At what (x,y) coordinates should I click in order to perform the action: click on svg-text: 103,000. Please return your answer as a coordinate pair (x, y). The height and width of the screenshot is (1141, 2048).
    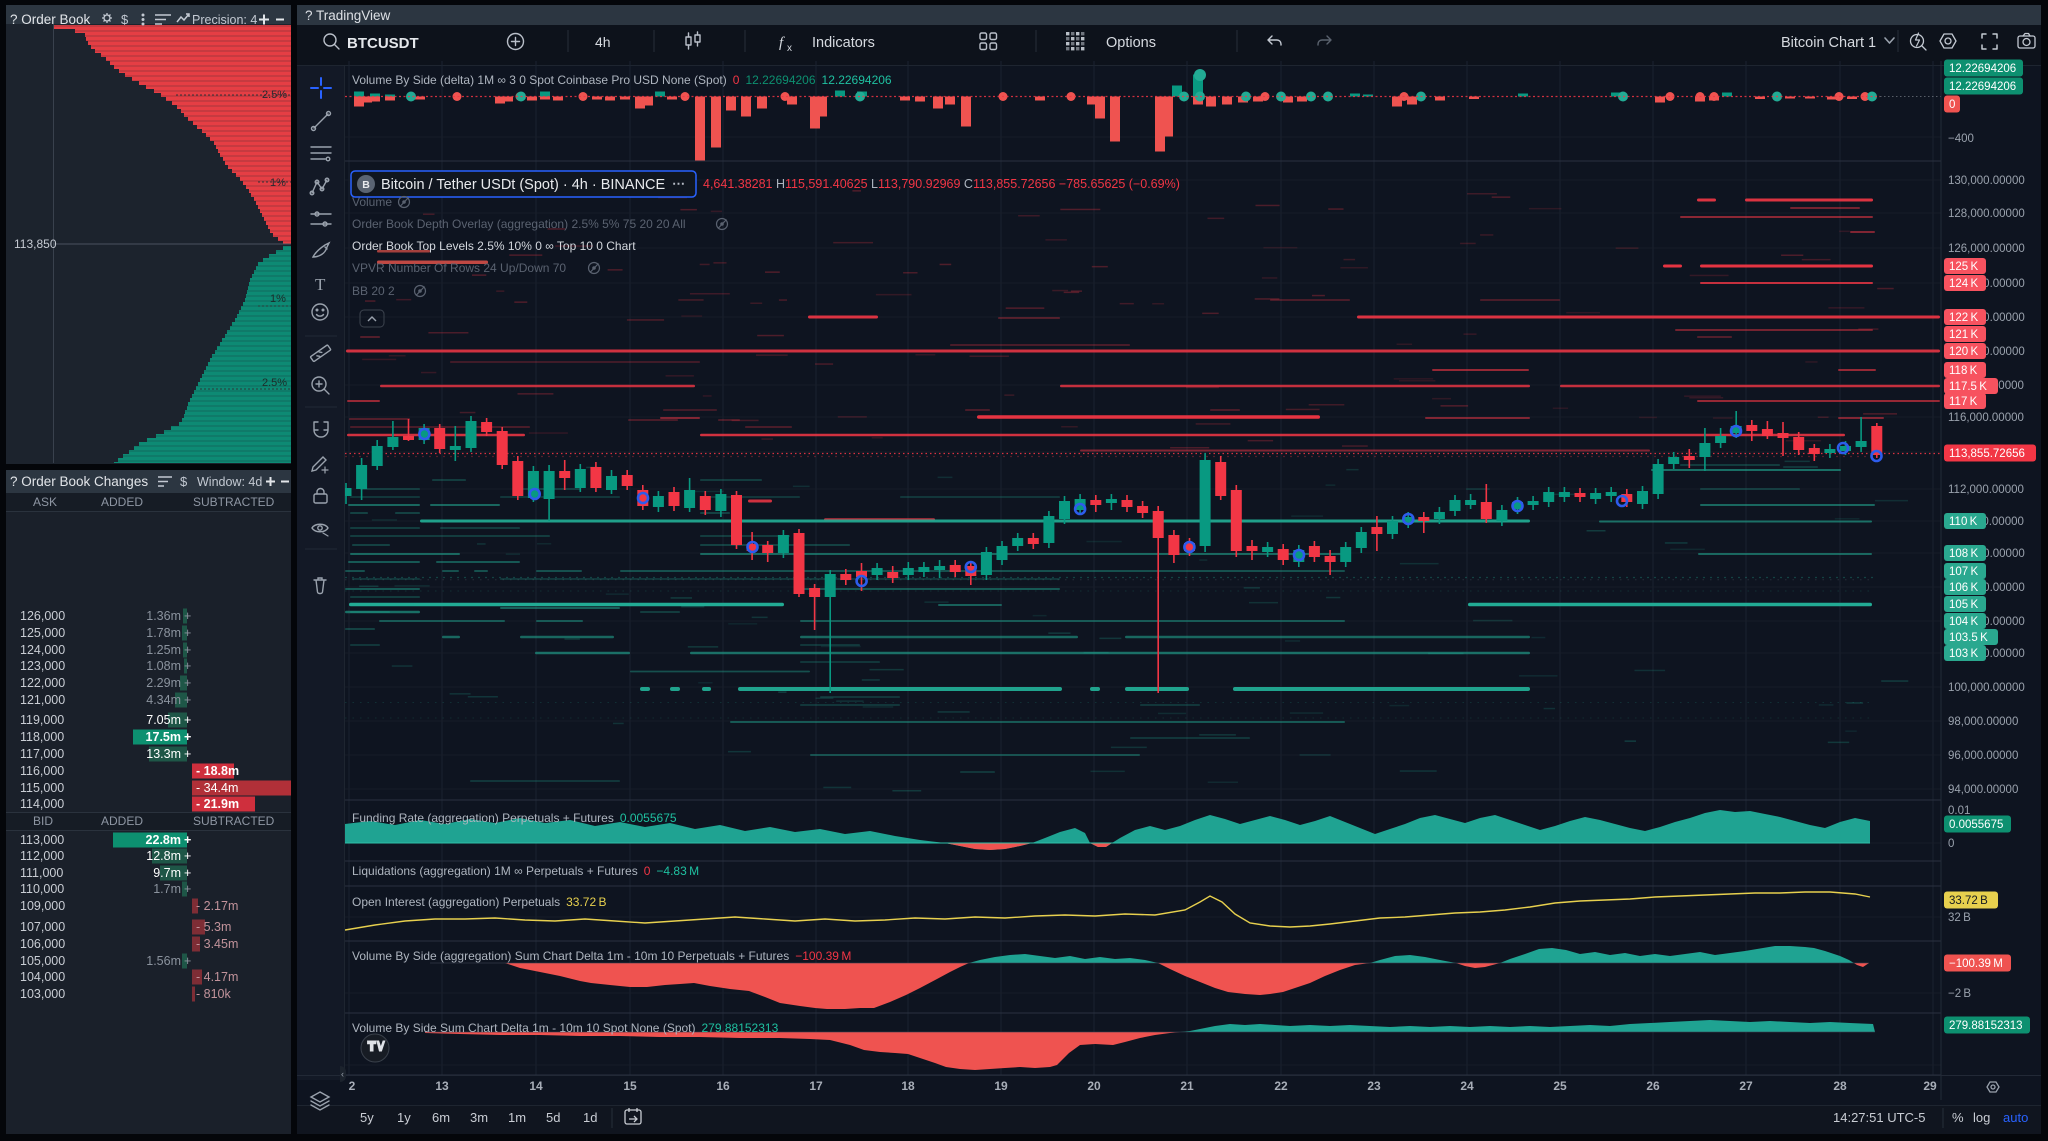
    Looking at the image, I should click on (42, 994).